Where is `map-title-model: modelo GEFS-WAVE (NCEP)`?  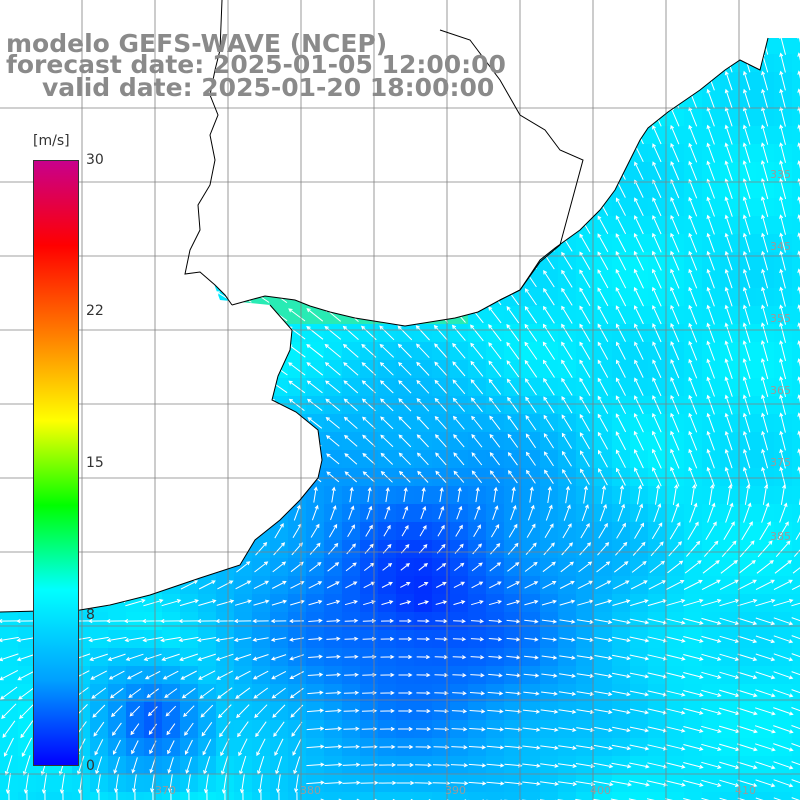
map-title-model: modelo GEFS-WAVE (NCEP) is located at coordinates (197, 43).